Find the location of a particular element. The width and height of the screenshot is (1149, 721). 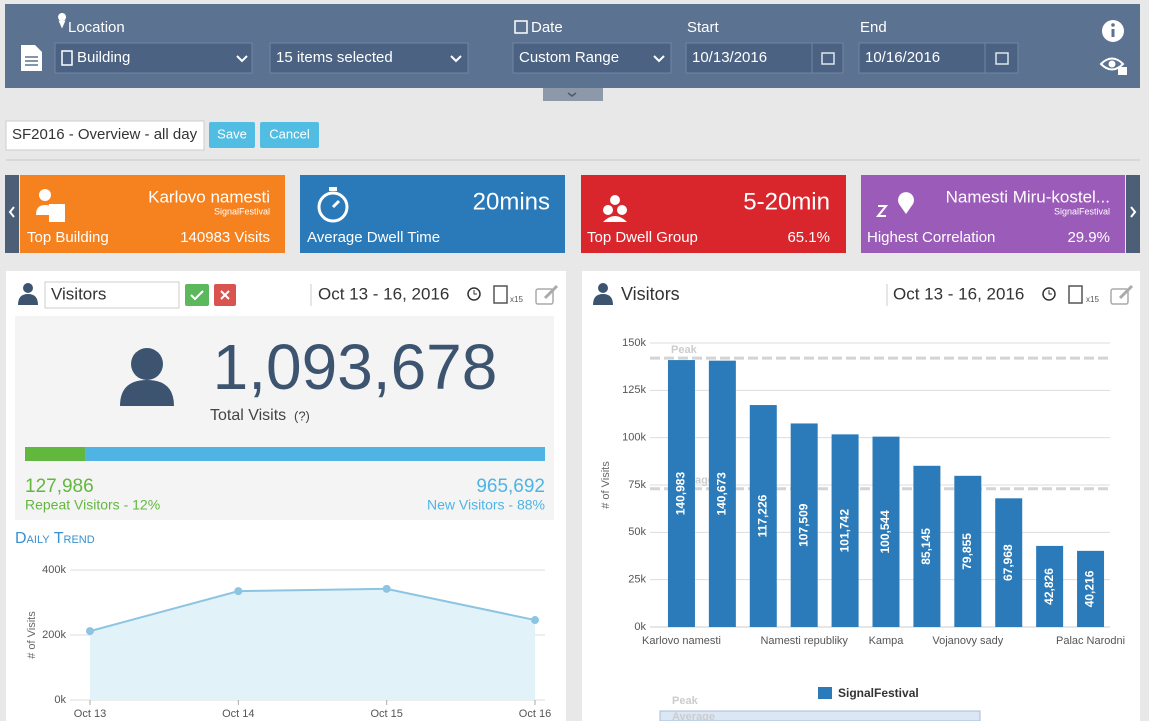

save-label: Save is located at coordinates (232, 133).